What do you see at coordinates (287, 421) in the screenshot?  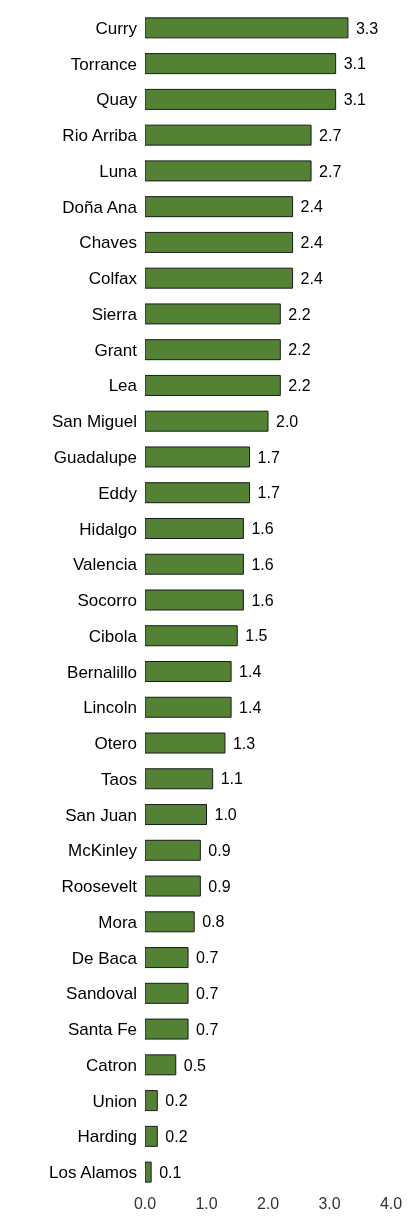 I see `data-label: 2.0` at bounding box center [287, 421].